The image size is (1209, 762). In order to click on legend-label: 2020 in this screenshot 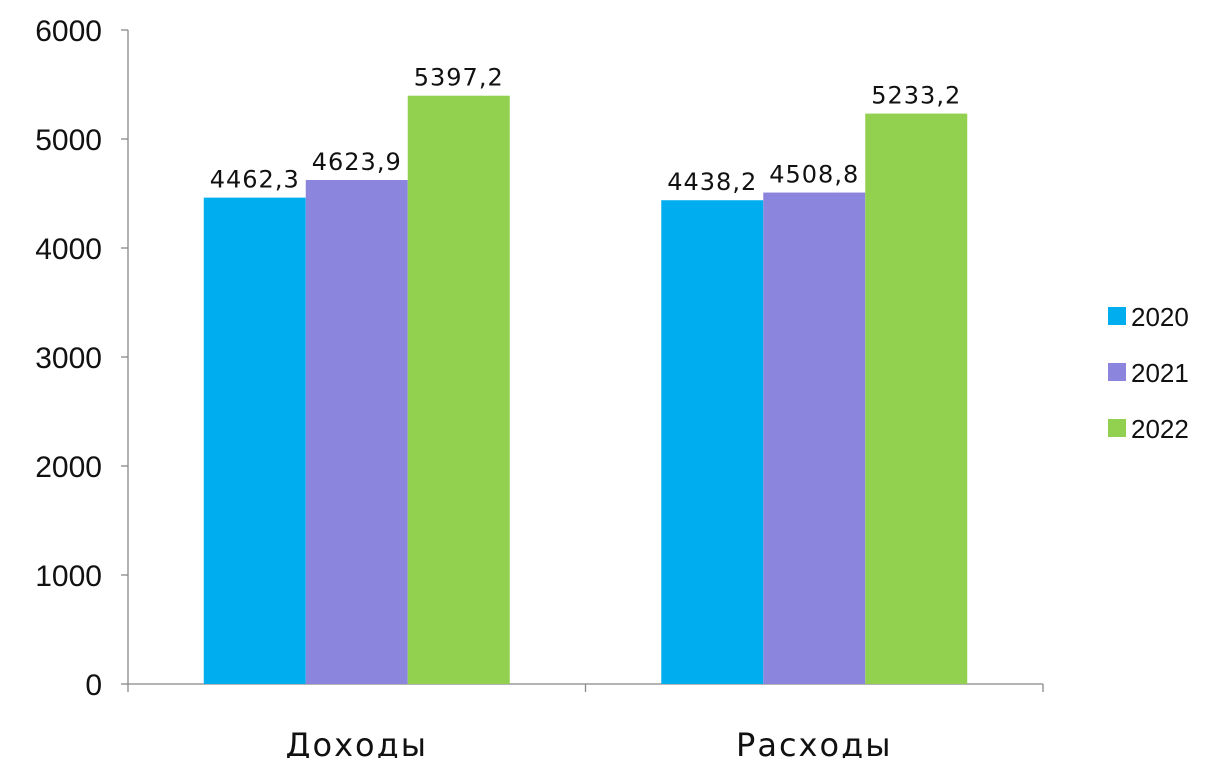, I will do `click(1160, 317)`.